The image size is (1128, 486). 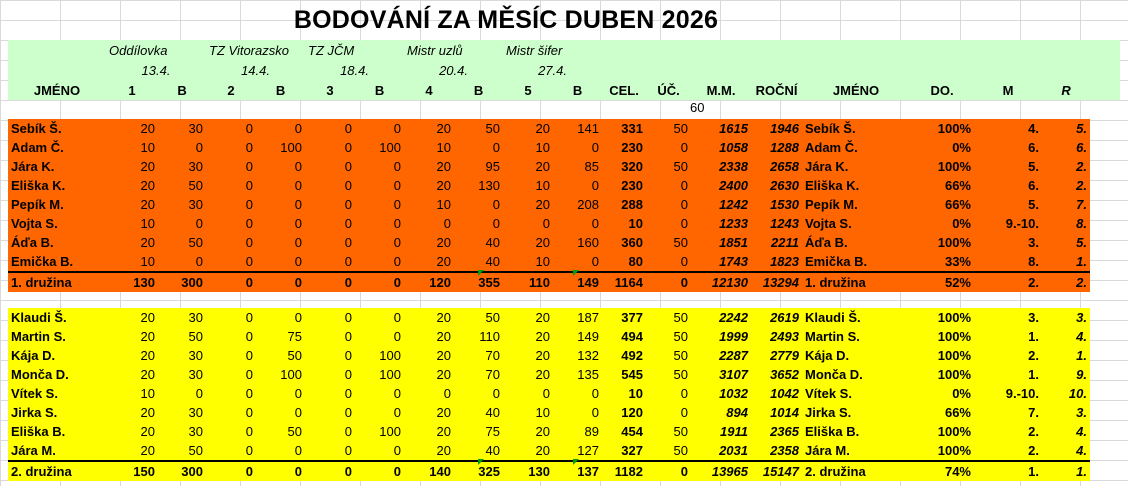 I want to click on event3-points: 0, so click(x=397, y=261).